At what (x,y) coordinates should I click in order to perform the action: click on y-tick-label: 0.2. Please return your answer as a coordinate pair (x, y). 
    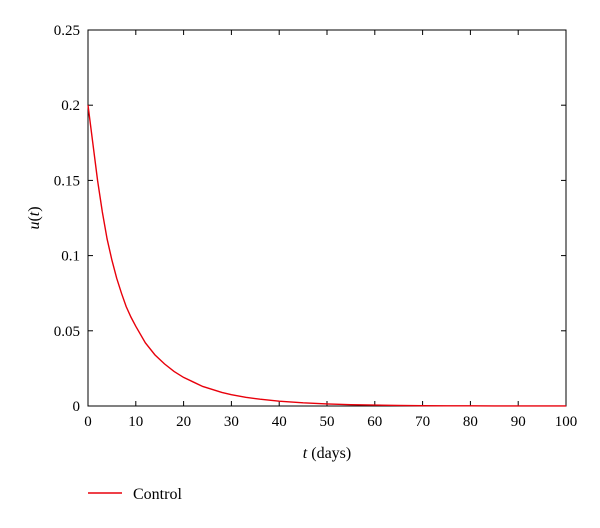
    Looking at the image, I should click on (70, 106).